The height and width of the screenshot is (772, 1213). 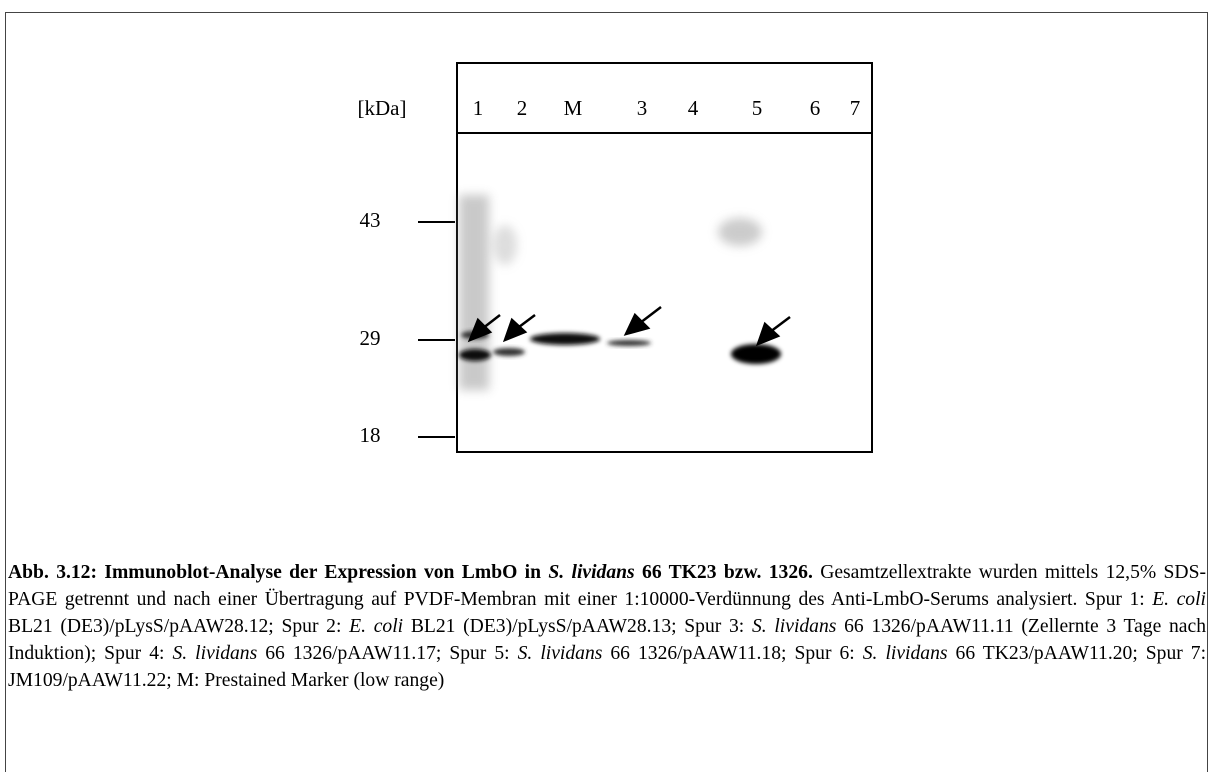 I want to click on lane-label: 6, so click(x=815, y=108).